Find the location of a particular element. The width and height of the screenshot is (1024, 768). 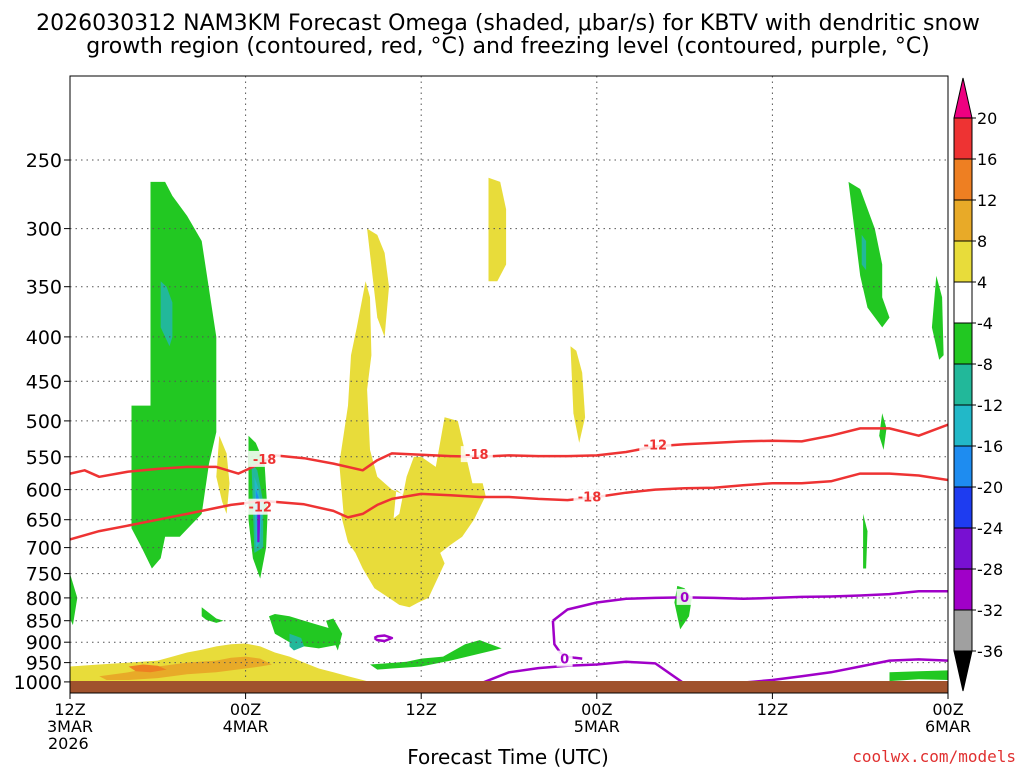

colorbar-bottom-triangle is located at coordinates (963, 671).